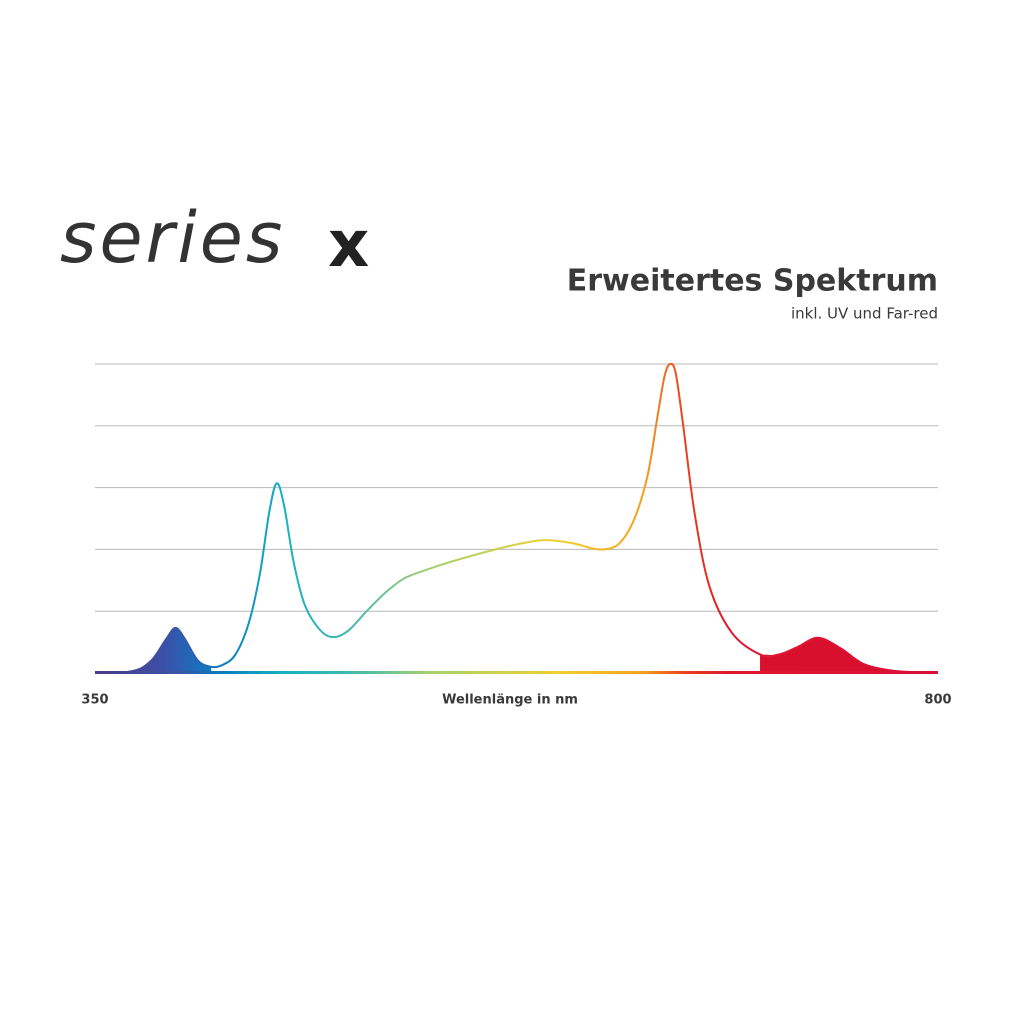  Describe the element at coordinates (937, 700) in the screenshot. I see `x-tick-label: 800` at that location.